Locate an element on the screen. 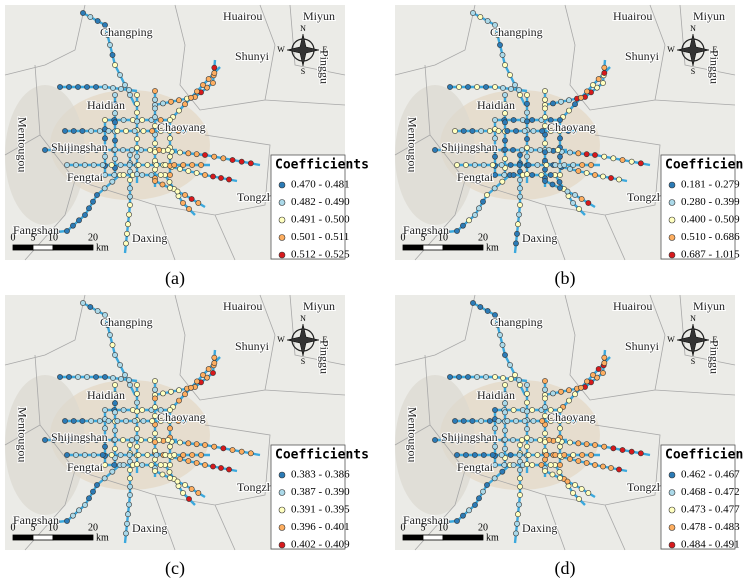 This screenshot has height=581, width=744. legend-entry: 0.383 - 0.386 is located at coordinates (320, 475).